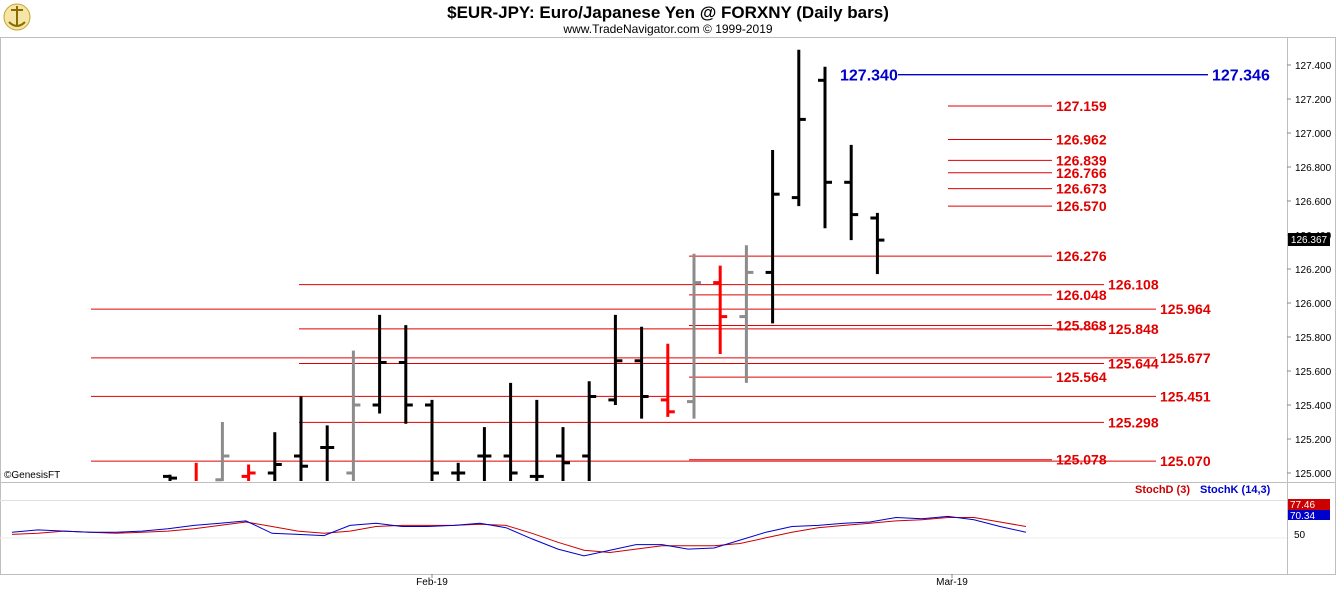 The height and width of the screenshot is (591, 1336). Describe the element at coordinates (1235, 490) in the screenshot. I see `legend-stochk: StochK (14,3)` at that location.